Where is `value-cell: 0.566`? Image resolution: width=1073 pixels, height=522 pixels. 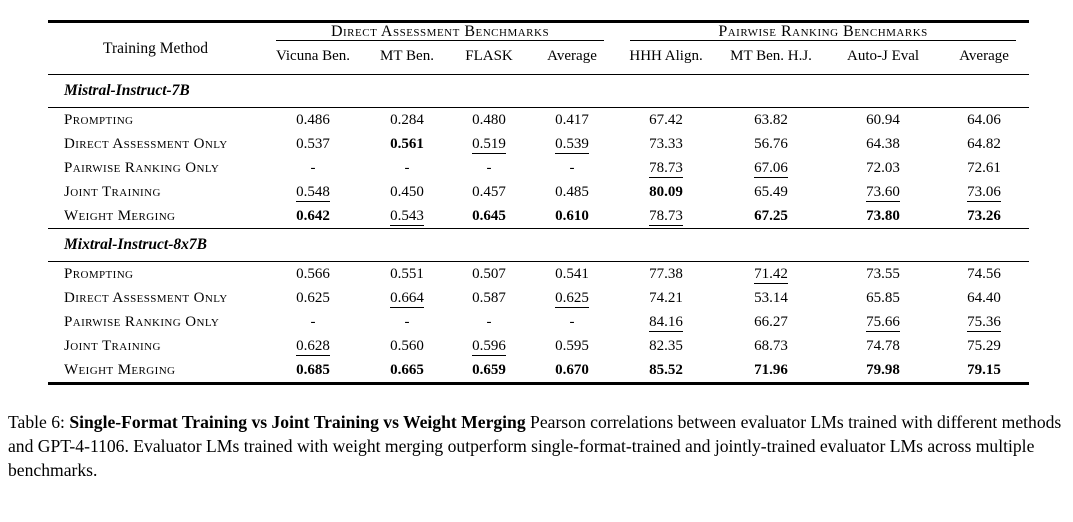
value-cell: 0.566 is located at coordinates (313, 273).